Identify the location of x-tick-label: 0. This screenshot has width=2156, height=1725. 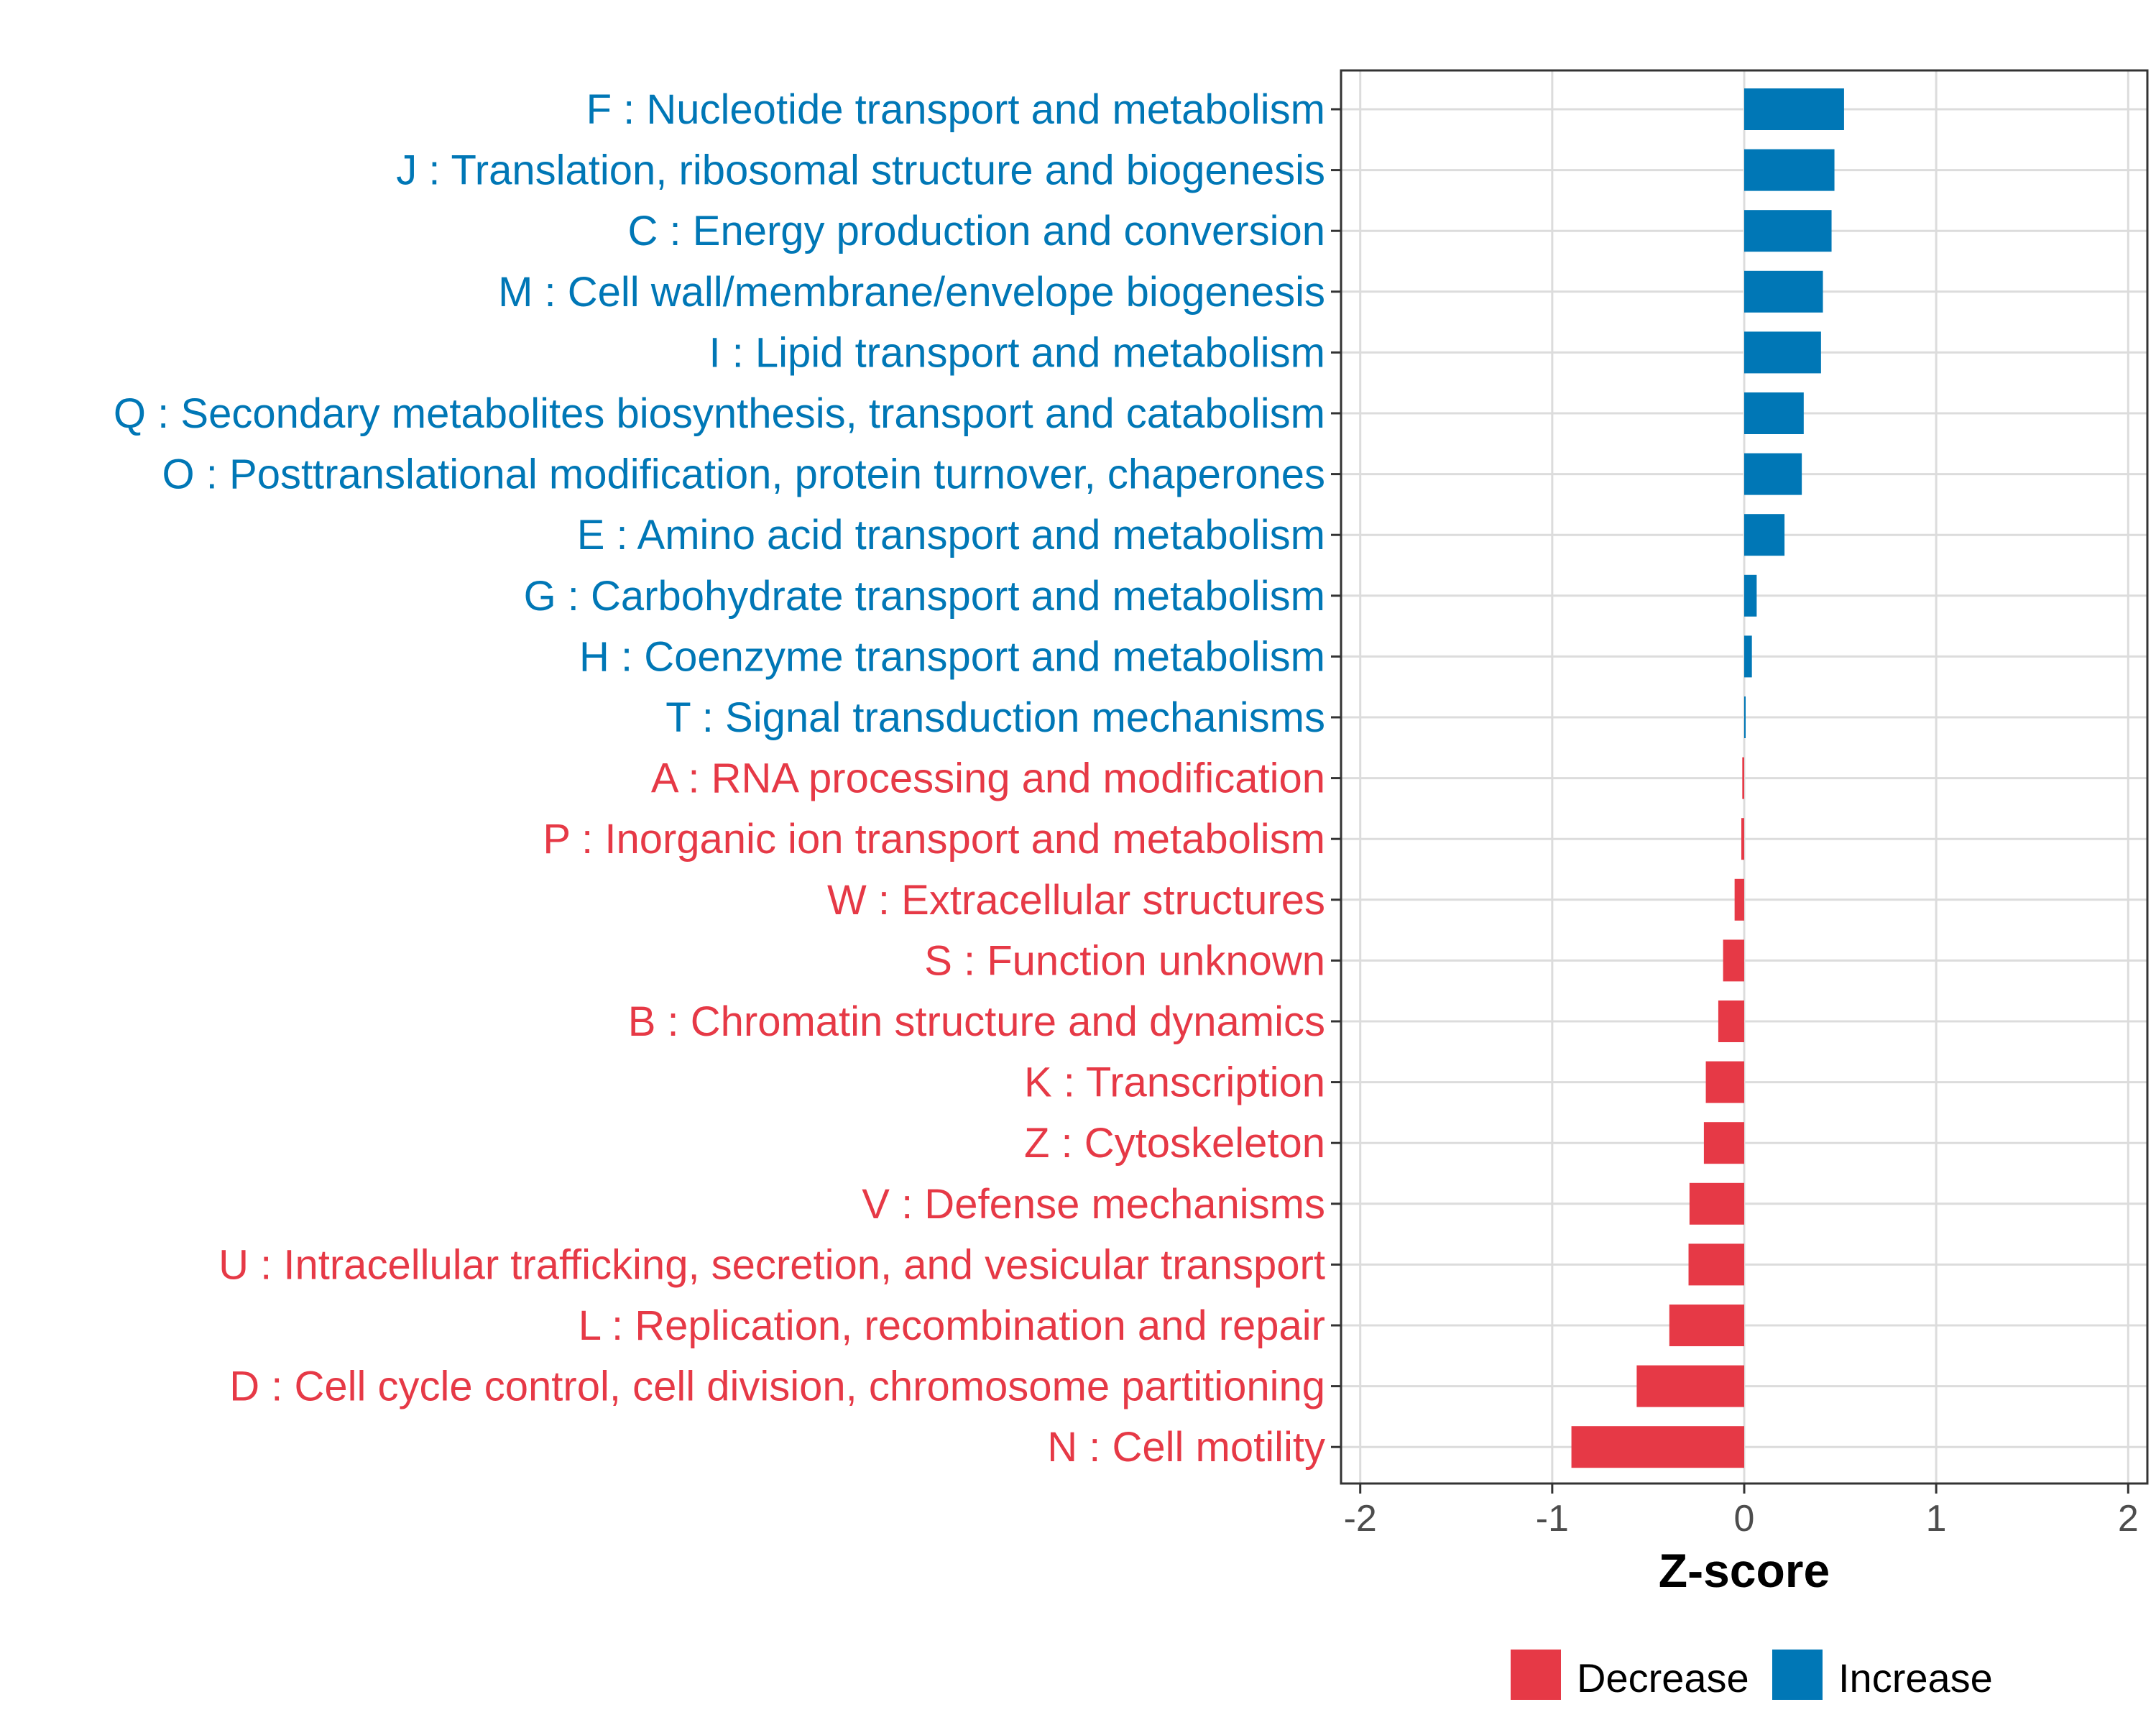
(1745, 1519).